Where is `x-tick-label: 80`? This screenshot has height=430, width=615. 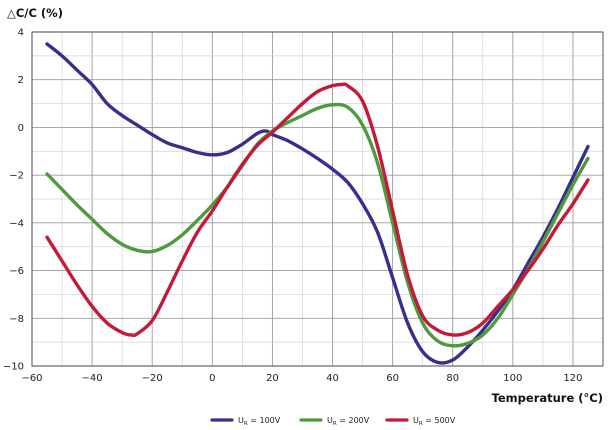
x-tick-label: 80 is located at coordinates (452, 378).